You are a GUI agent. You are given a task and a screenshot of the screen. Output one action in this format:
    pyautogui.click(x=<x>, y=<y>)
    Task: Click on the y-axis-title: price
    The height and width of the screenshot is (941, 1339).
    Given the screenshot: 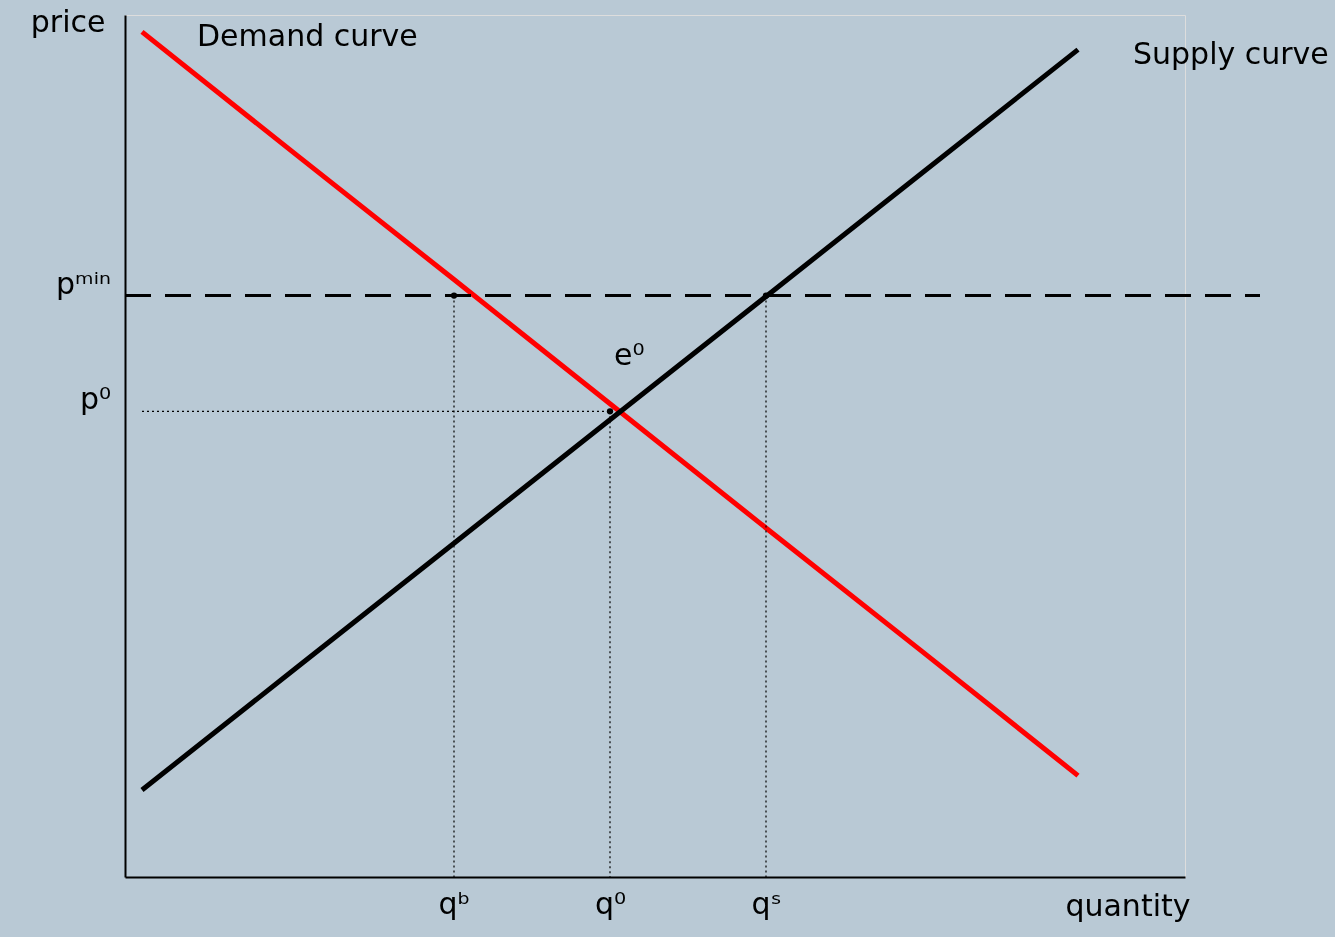 What is the action you would take?
    pyautogui.click(x=68, y=21)
    